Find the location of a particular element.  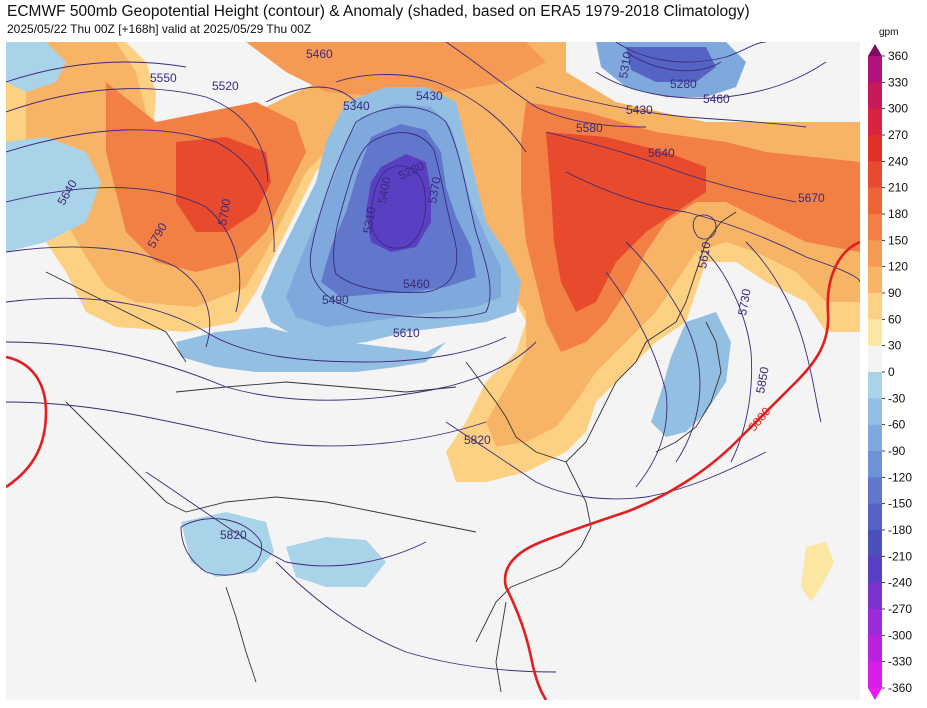

colorbar-tick-label: 210 is located at coordinates (898, 188).